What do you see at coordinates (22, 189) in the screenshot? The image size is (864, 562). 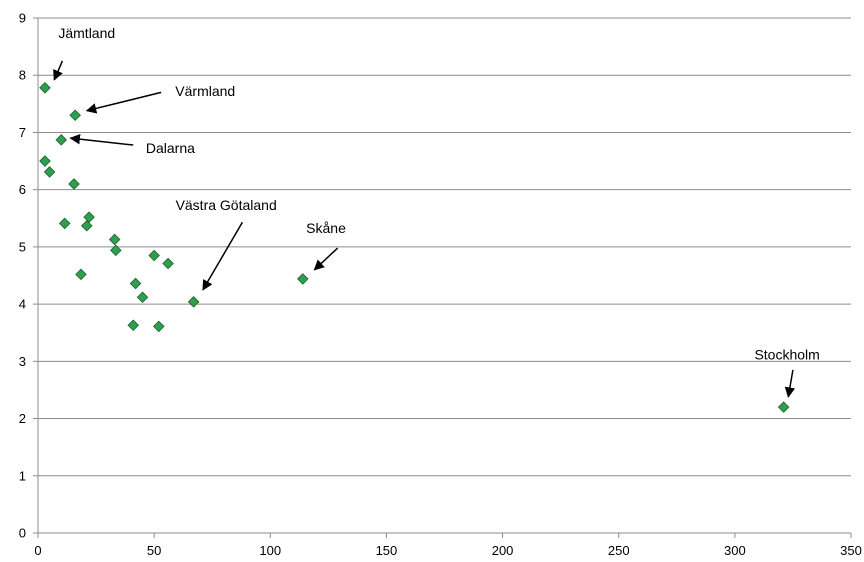 I see `y-tick-label: 6` at bounding box center [22, 189].